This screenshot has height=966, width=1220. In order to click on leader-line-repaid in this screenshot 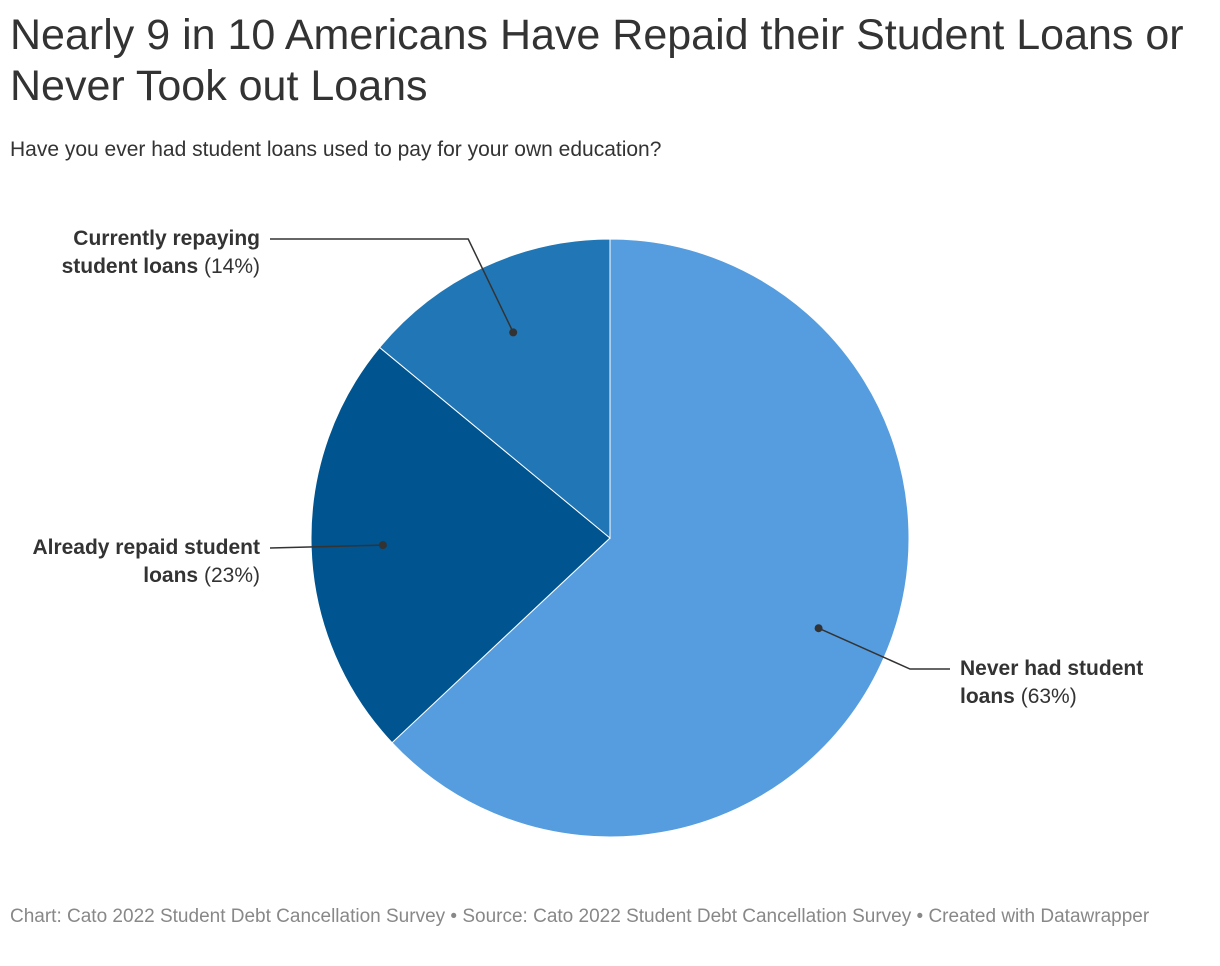, I will do `click(326, 546)`.